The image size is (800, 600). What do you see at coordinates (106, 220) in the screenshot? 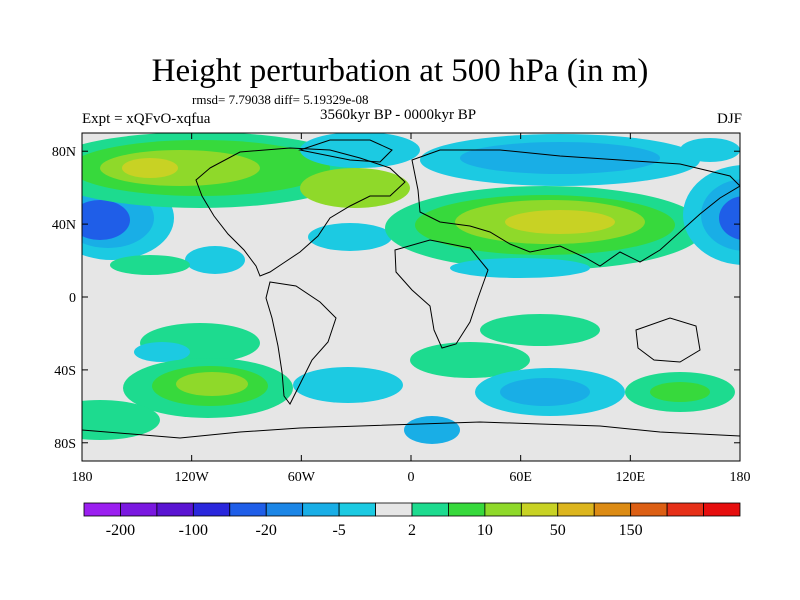
I see `anomaly-north-pacific-core` at bounding box center [106, 220].